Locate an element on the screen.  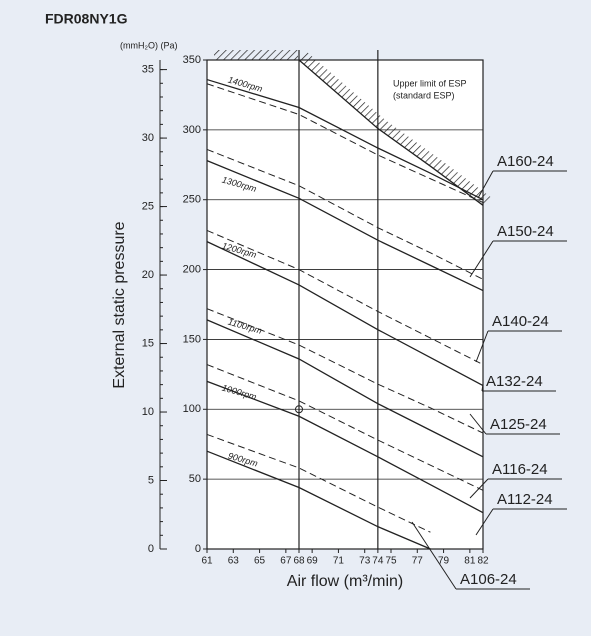
y-tick-label: 300 is located at coordinates (192, 130).